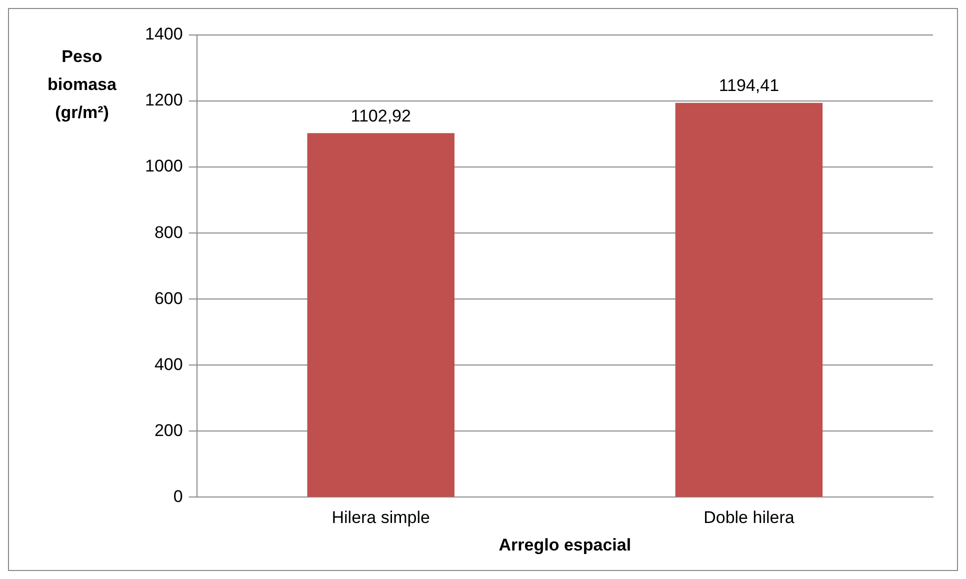 The height and width of the screenshot is (579, 966). What do you see at coordinates (749, 86) in the screenshot?
I see `data-label: 1194,41` at bounding box center [749, 86].